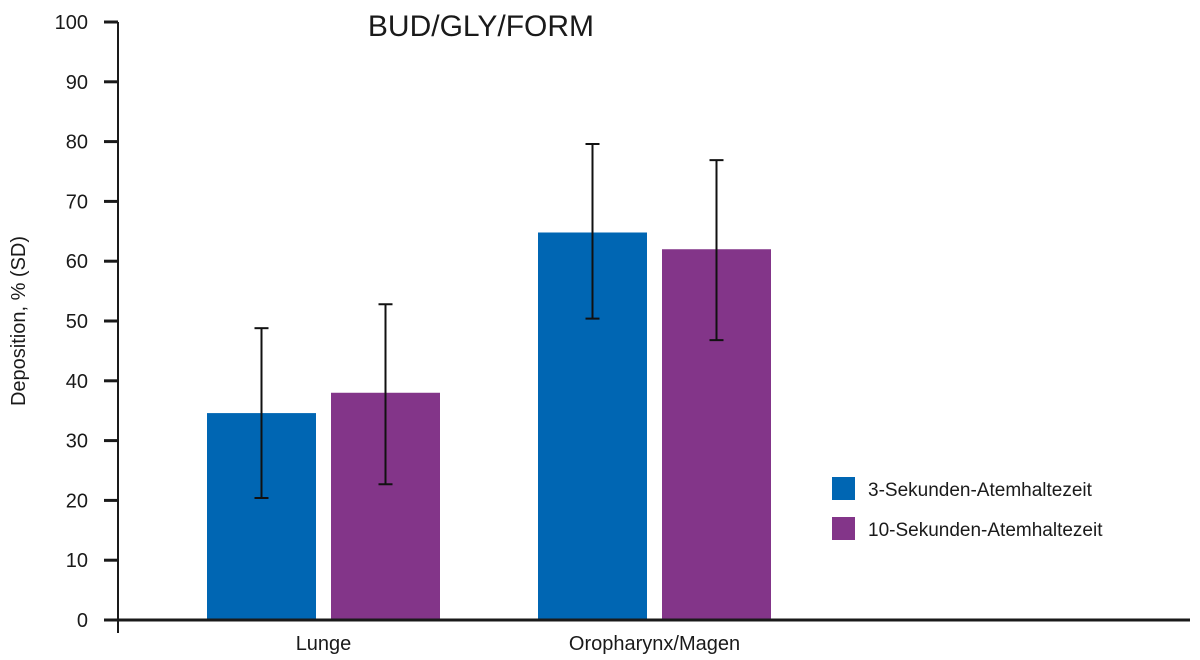  I want to click on y-axis-label: Deposition, % (SD), so click(19, 321).